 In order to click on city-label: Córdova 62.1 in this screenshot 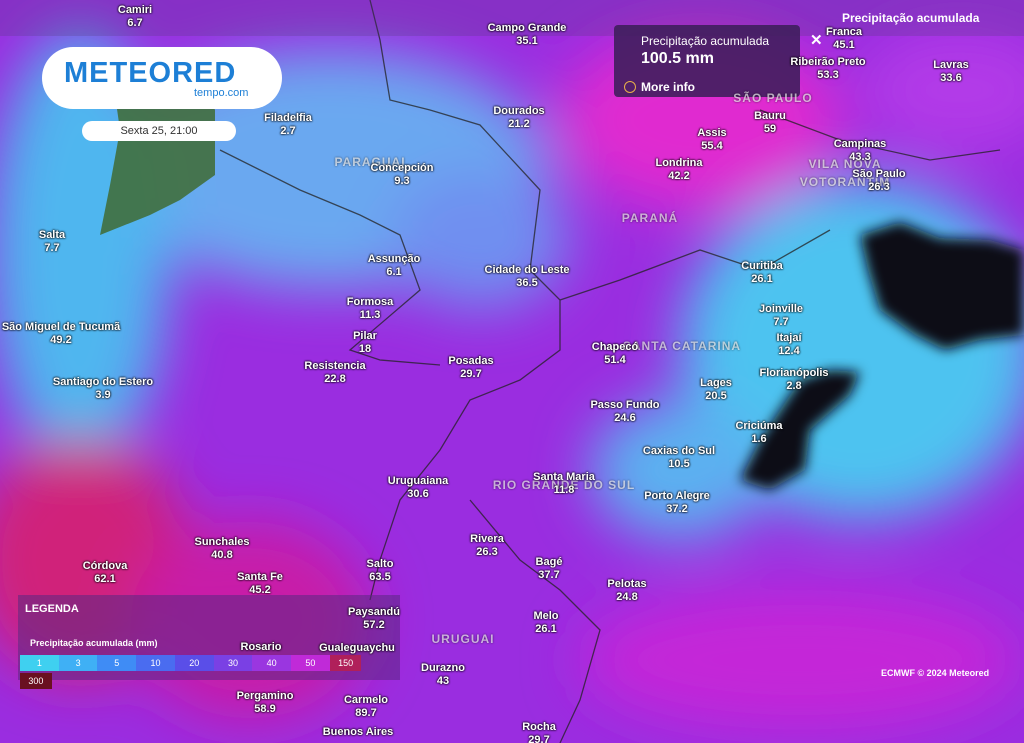, I will do `click(105, 573)`.